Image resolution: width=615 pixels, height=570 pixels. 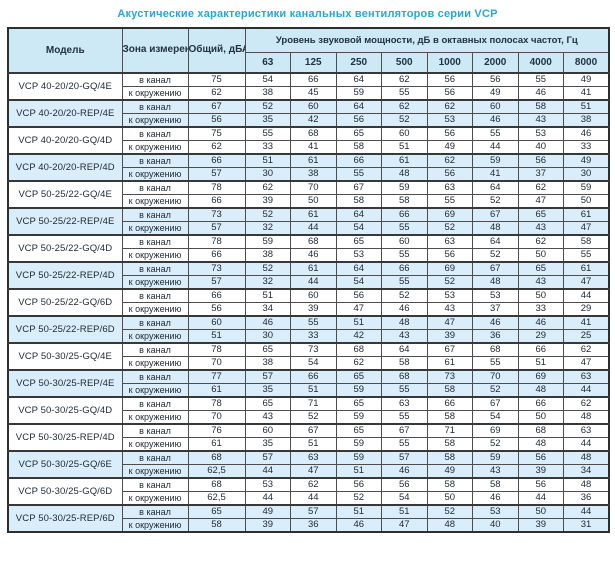 I want to click on spl-cell-500: 52, so click(x=404, y=120).